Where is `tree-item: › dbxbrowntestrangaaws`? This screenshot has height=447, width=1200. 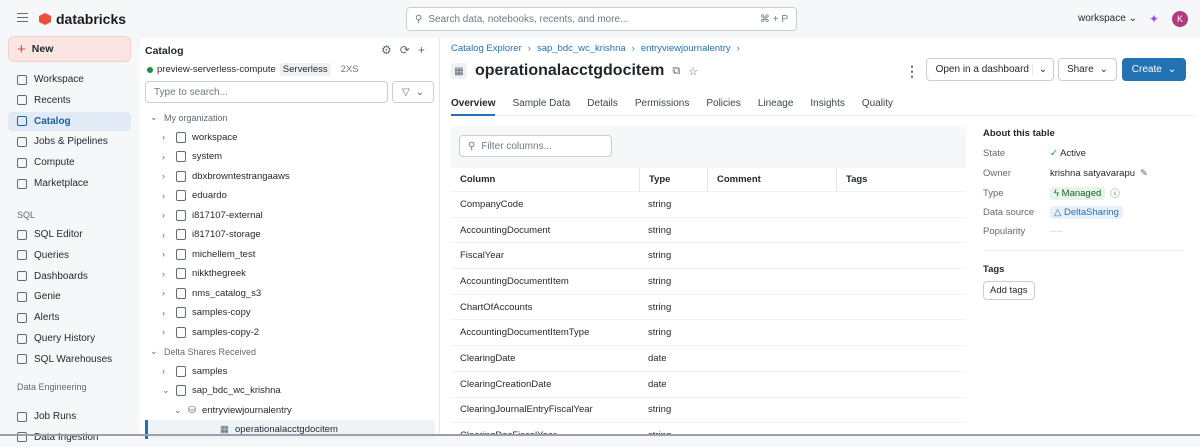 tree-item: › dbxbrowntestrangaaws is located at coordinates (226, 176).